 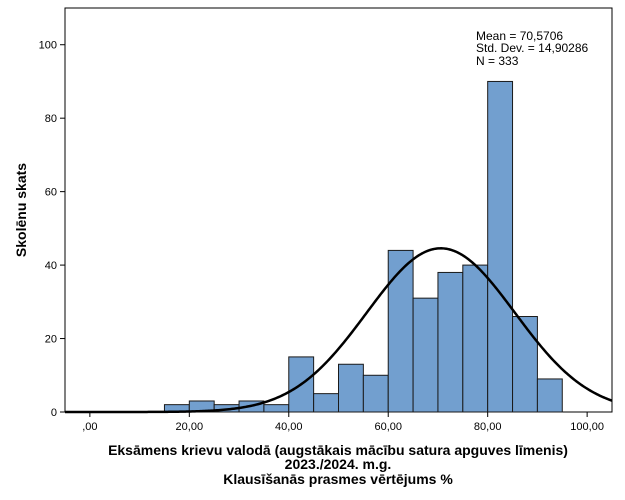 What do you see at coordinates (289, 427) in the screenshot?
I see `x-tick-label-40: 40,00` at bounding box center [289, 427].